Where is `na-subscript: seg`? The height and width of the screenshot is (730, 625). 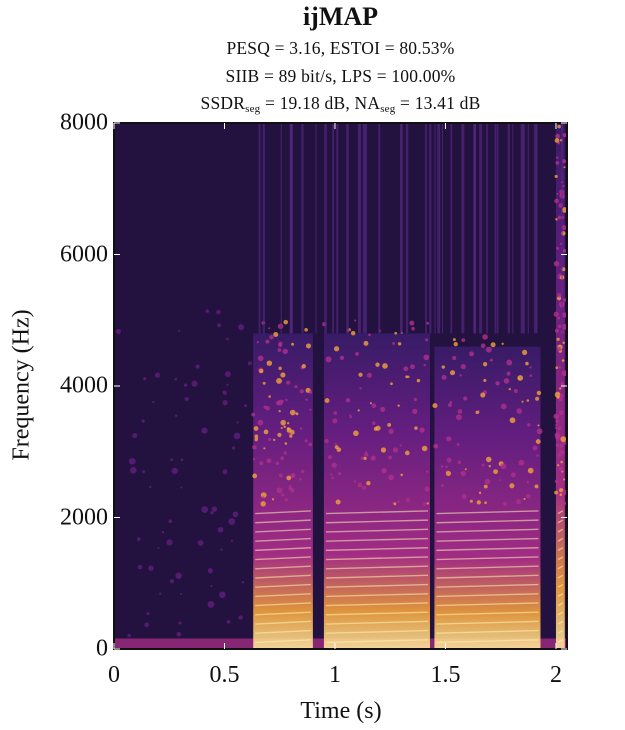 na-subscript: seg is located at coordinates (388, 109).